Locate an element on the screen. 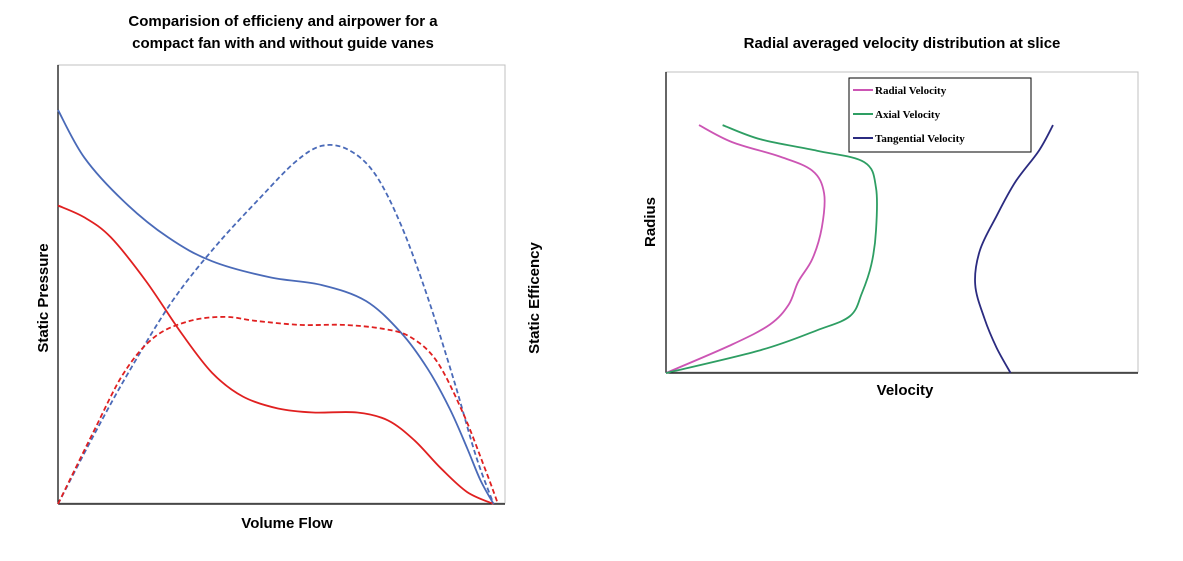  left-chart-x-axis-label: Volume Flow is located at coordinates (287, 523).